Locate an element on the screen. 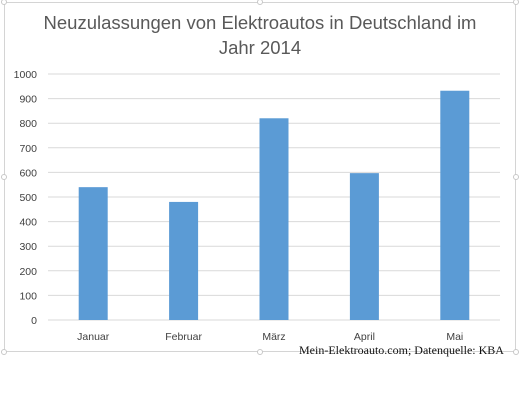 This screenshot has height=400, width=521. resize-handle-right is located at coordinates (516, 177).